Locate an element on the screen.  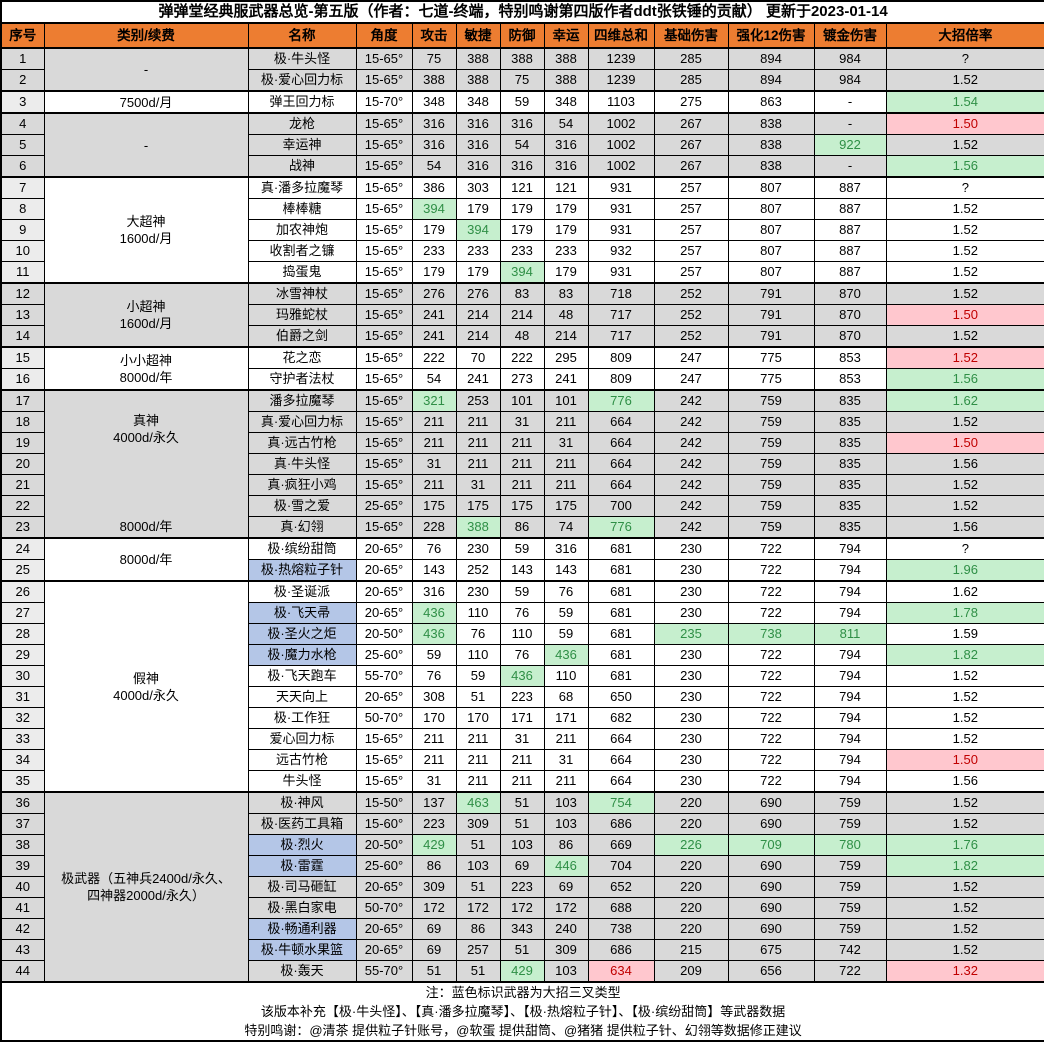
cell-name: 极·圣诞派 is located at coordinates (302, 591).